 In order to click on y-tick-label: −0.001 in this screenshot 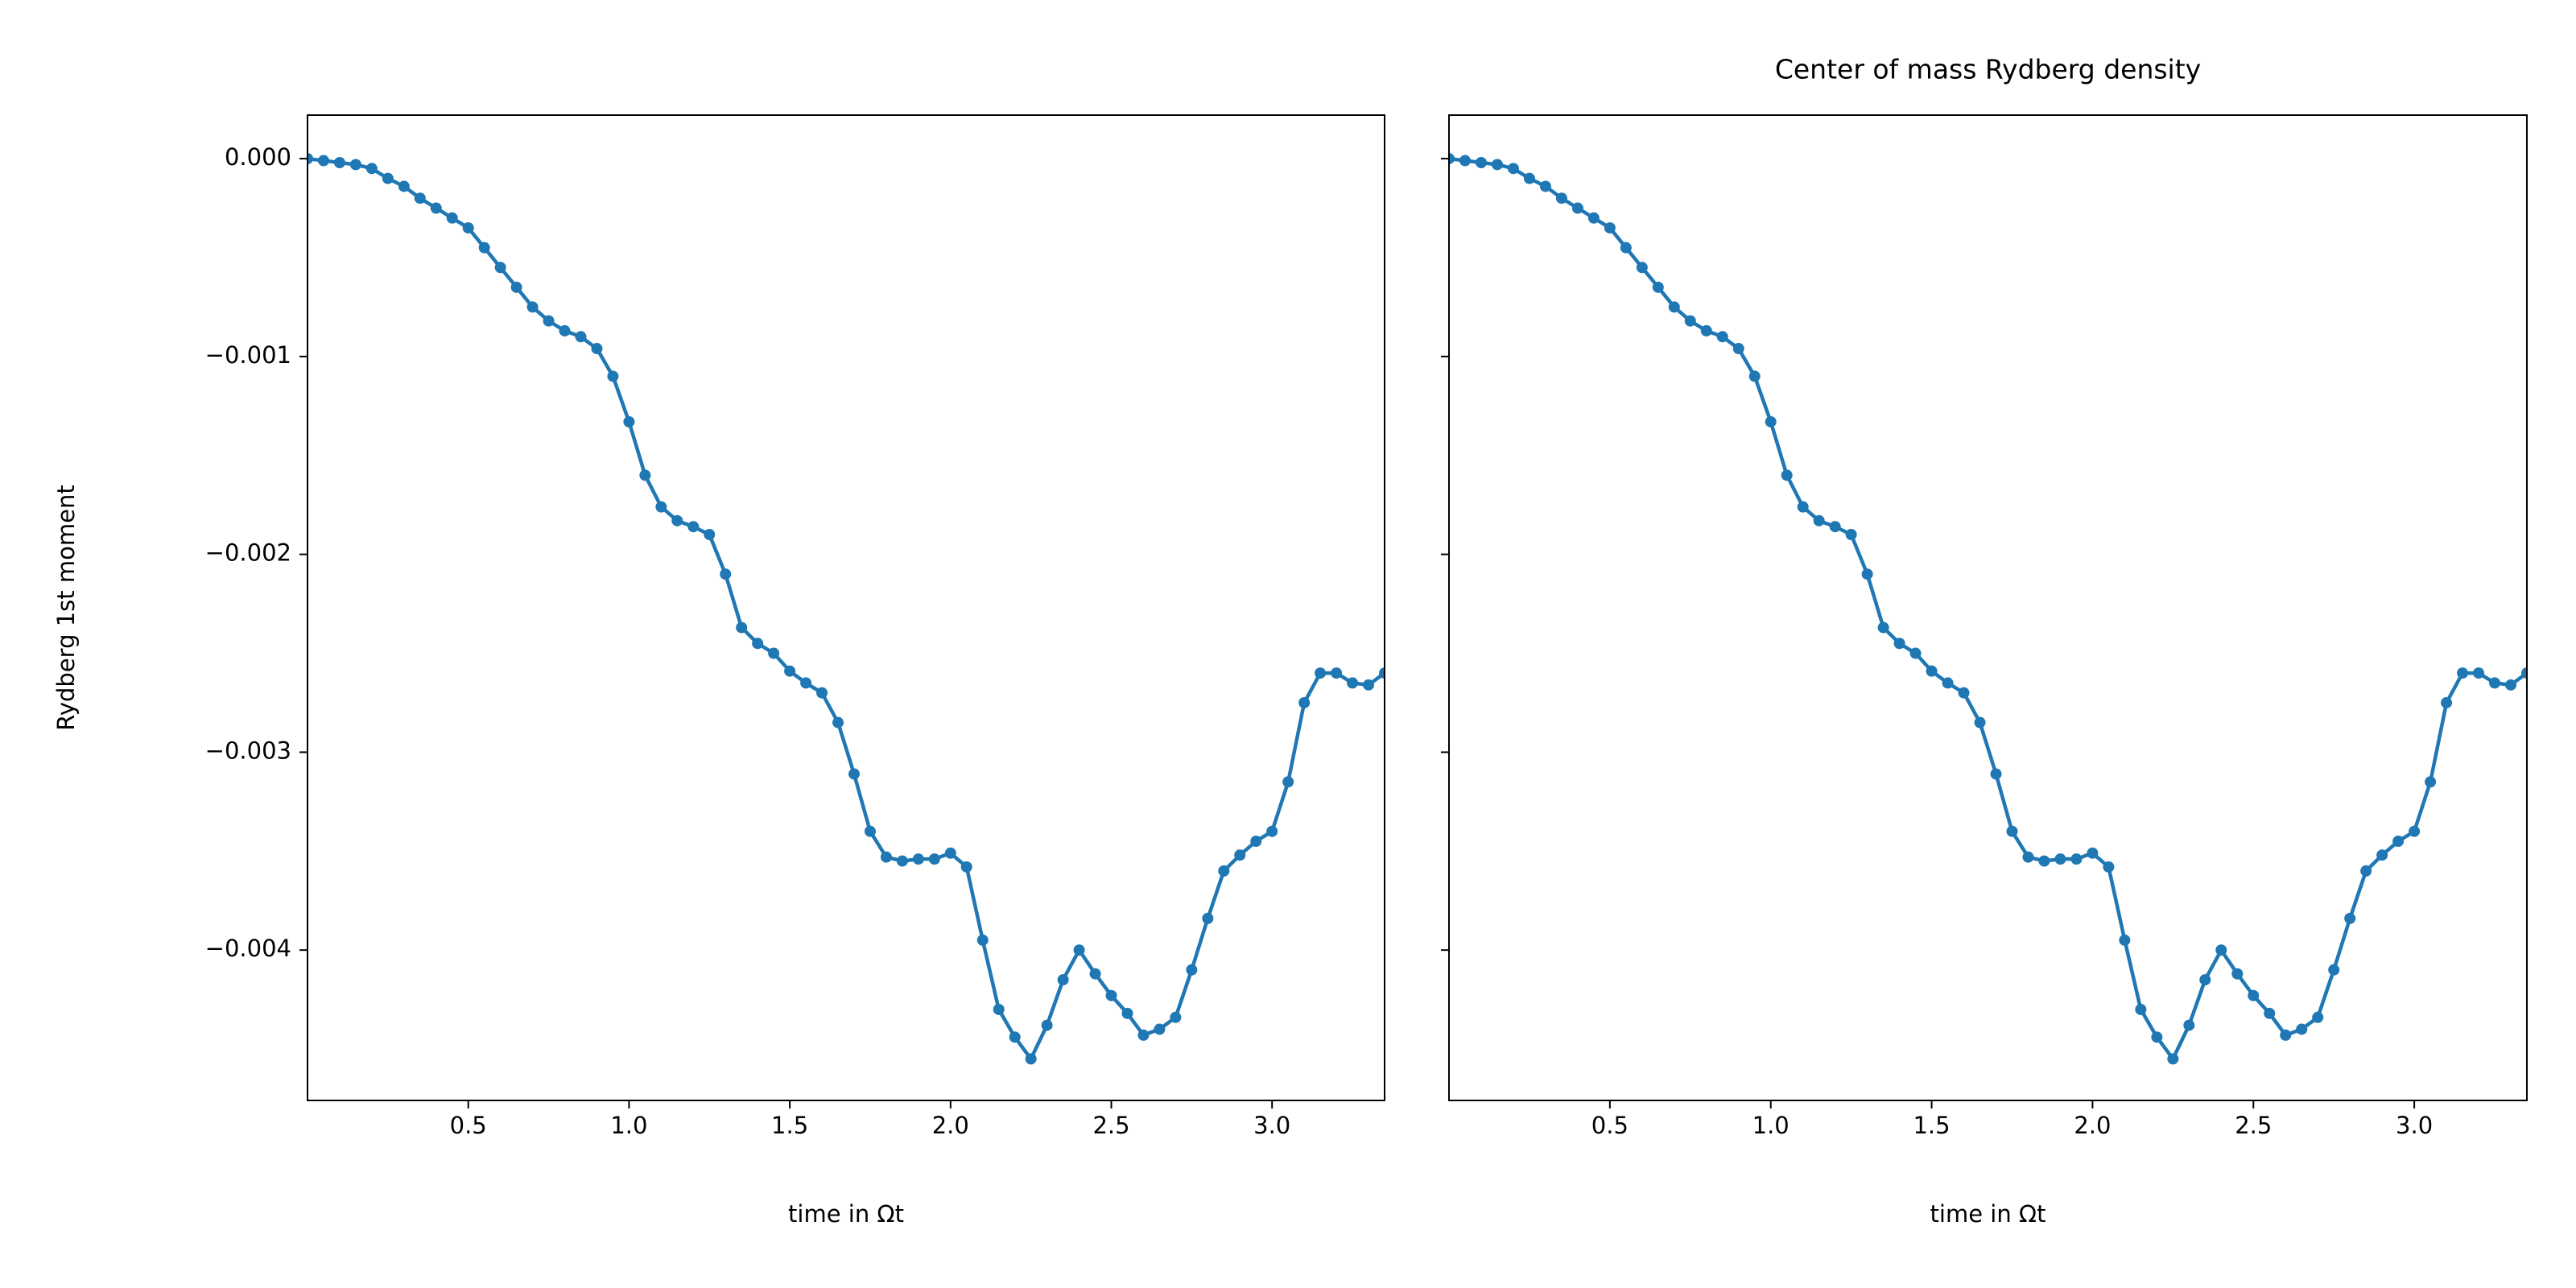, I will do `click(248, 355)`.